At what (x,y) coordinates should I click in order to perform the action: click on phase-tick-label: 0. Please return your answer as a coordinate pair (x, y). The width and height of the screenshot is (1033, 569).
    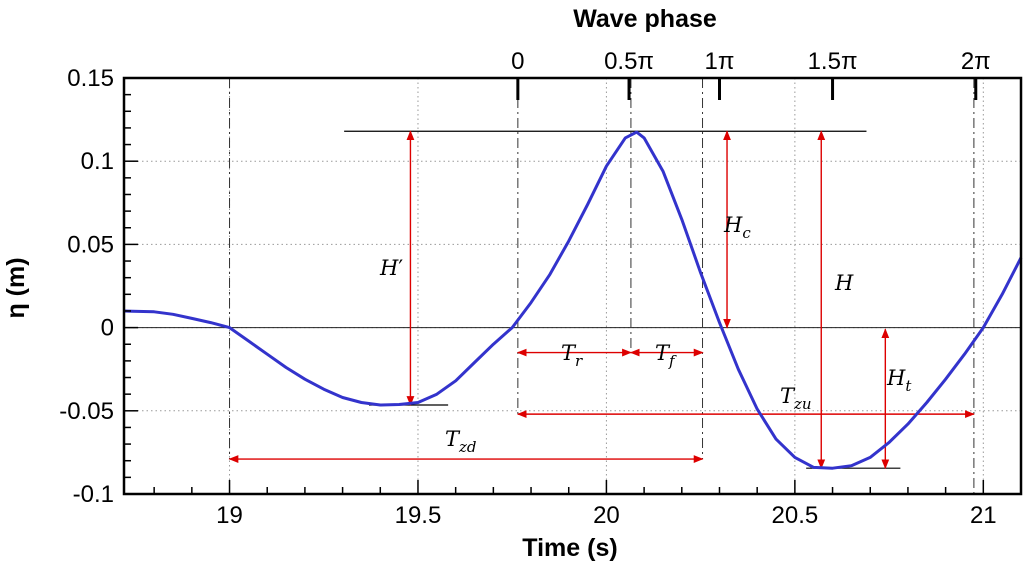
    Looking at the image, I should click on (517, 61).